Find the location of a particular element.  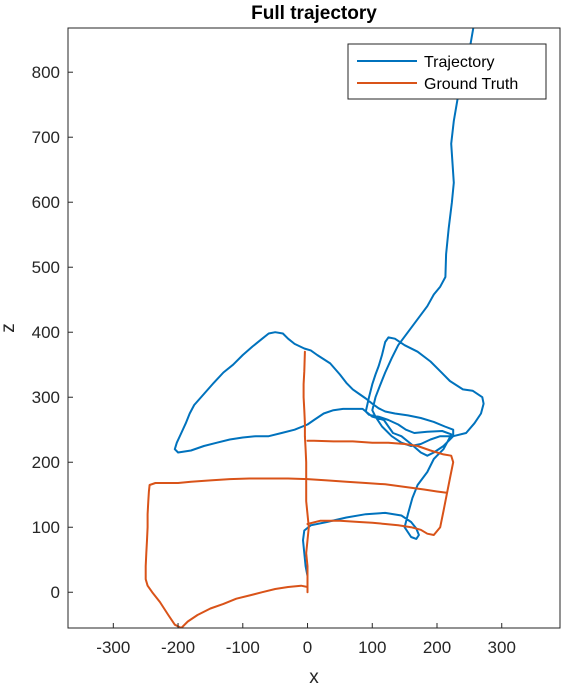

legend-box is located at coordinates (447, 71).